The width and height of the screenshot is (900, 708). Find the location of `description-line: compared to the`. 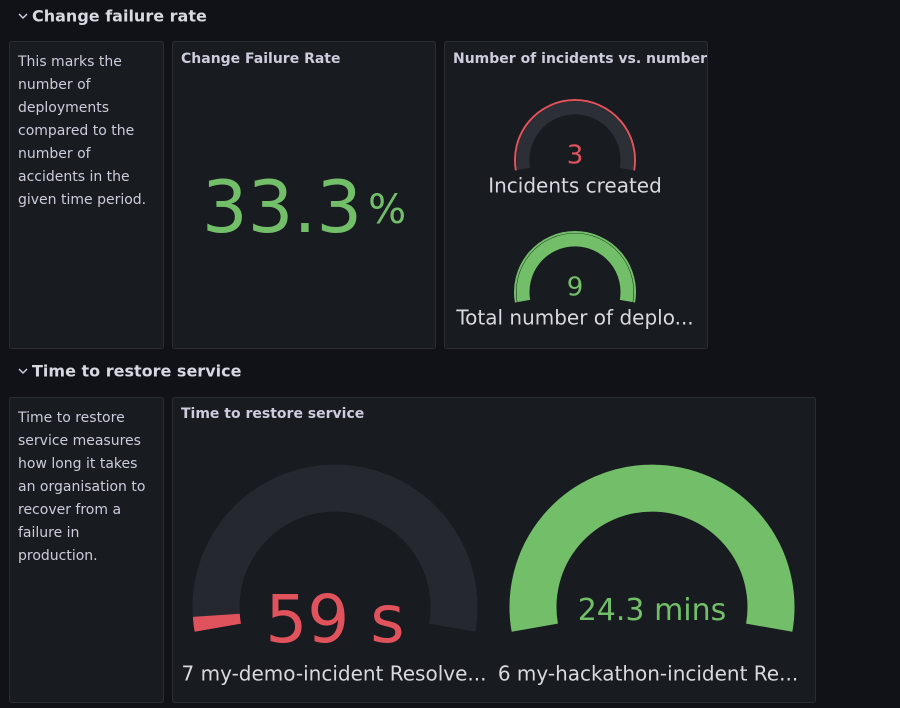

description-line: compared to the is located at coordinates (76, 131).